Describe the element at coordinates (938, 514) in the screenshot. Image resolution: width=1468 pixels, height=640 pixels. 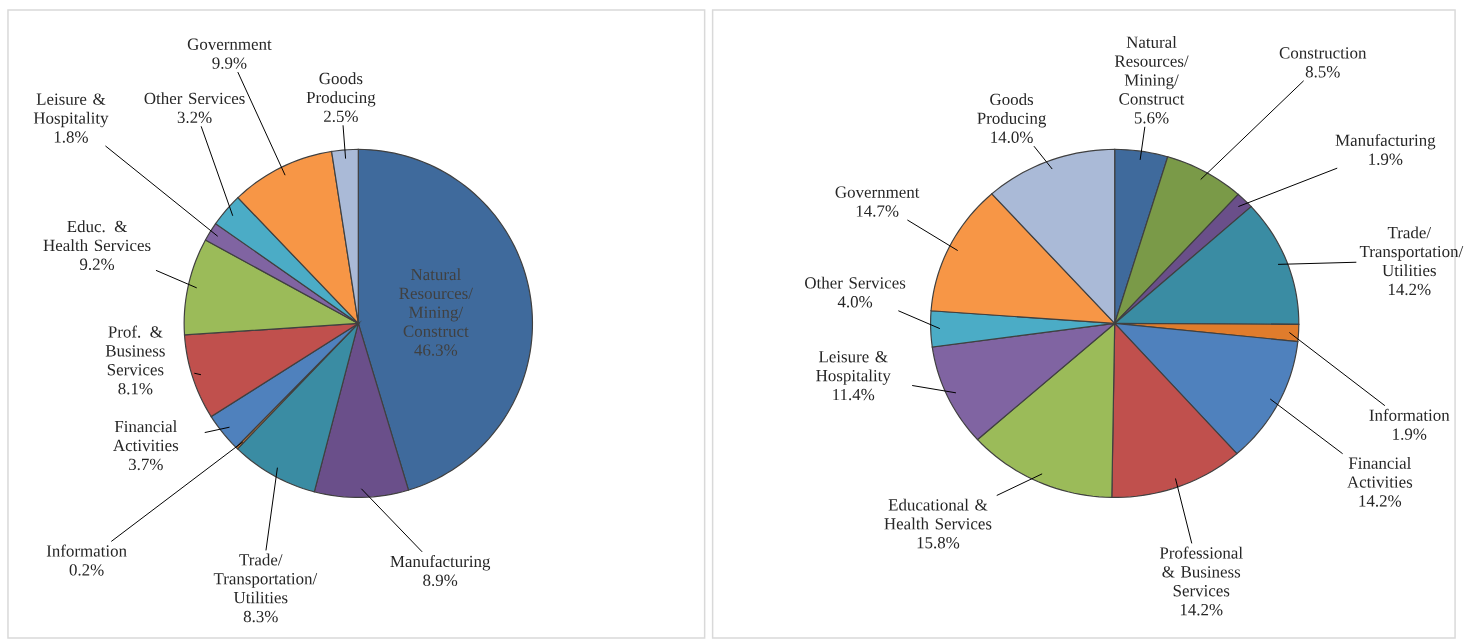
I see `slice-label: Educational & Health Services` at that location.